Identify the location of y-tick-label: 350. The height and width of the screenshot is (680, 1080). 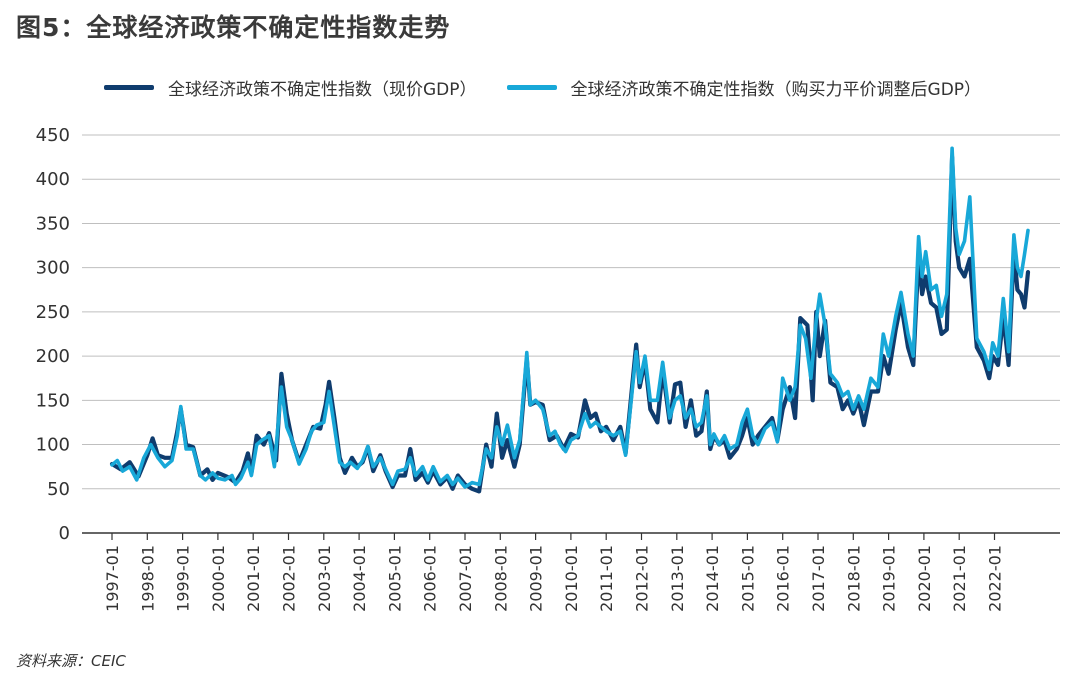
(53, 223).